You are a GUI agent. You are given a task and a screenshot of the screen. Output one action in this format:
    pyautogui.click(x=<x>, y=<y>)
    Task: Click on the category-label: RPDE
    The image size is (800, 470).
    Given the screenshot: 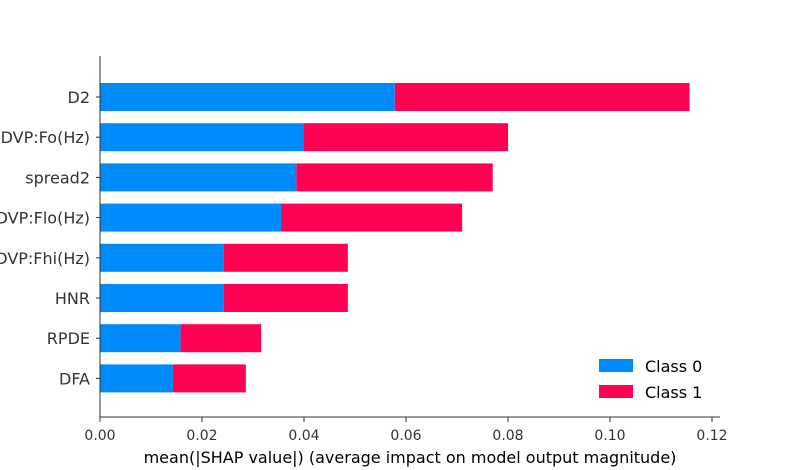 What is the action you would take?
    pyautogui.click(x=68, y=338)
    